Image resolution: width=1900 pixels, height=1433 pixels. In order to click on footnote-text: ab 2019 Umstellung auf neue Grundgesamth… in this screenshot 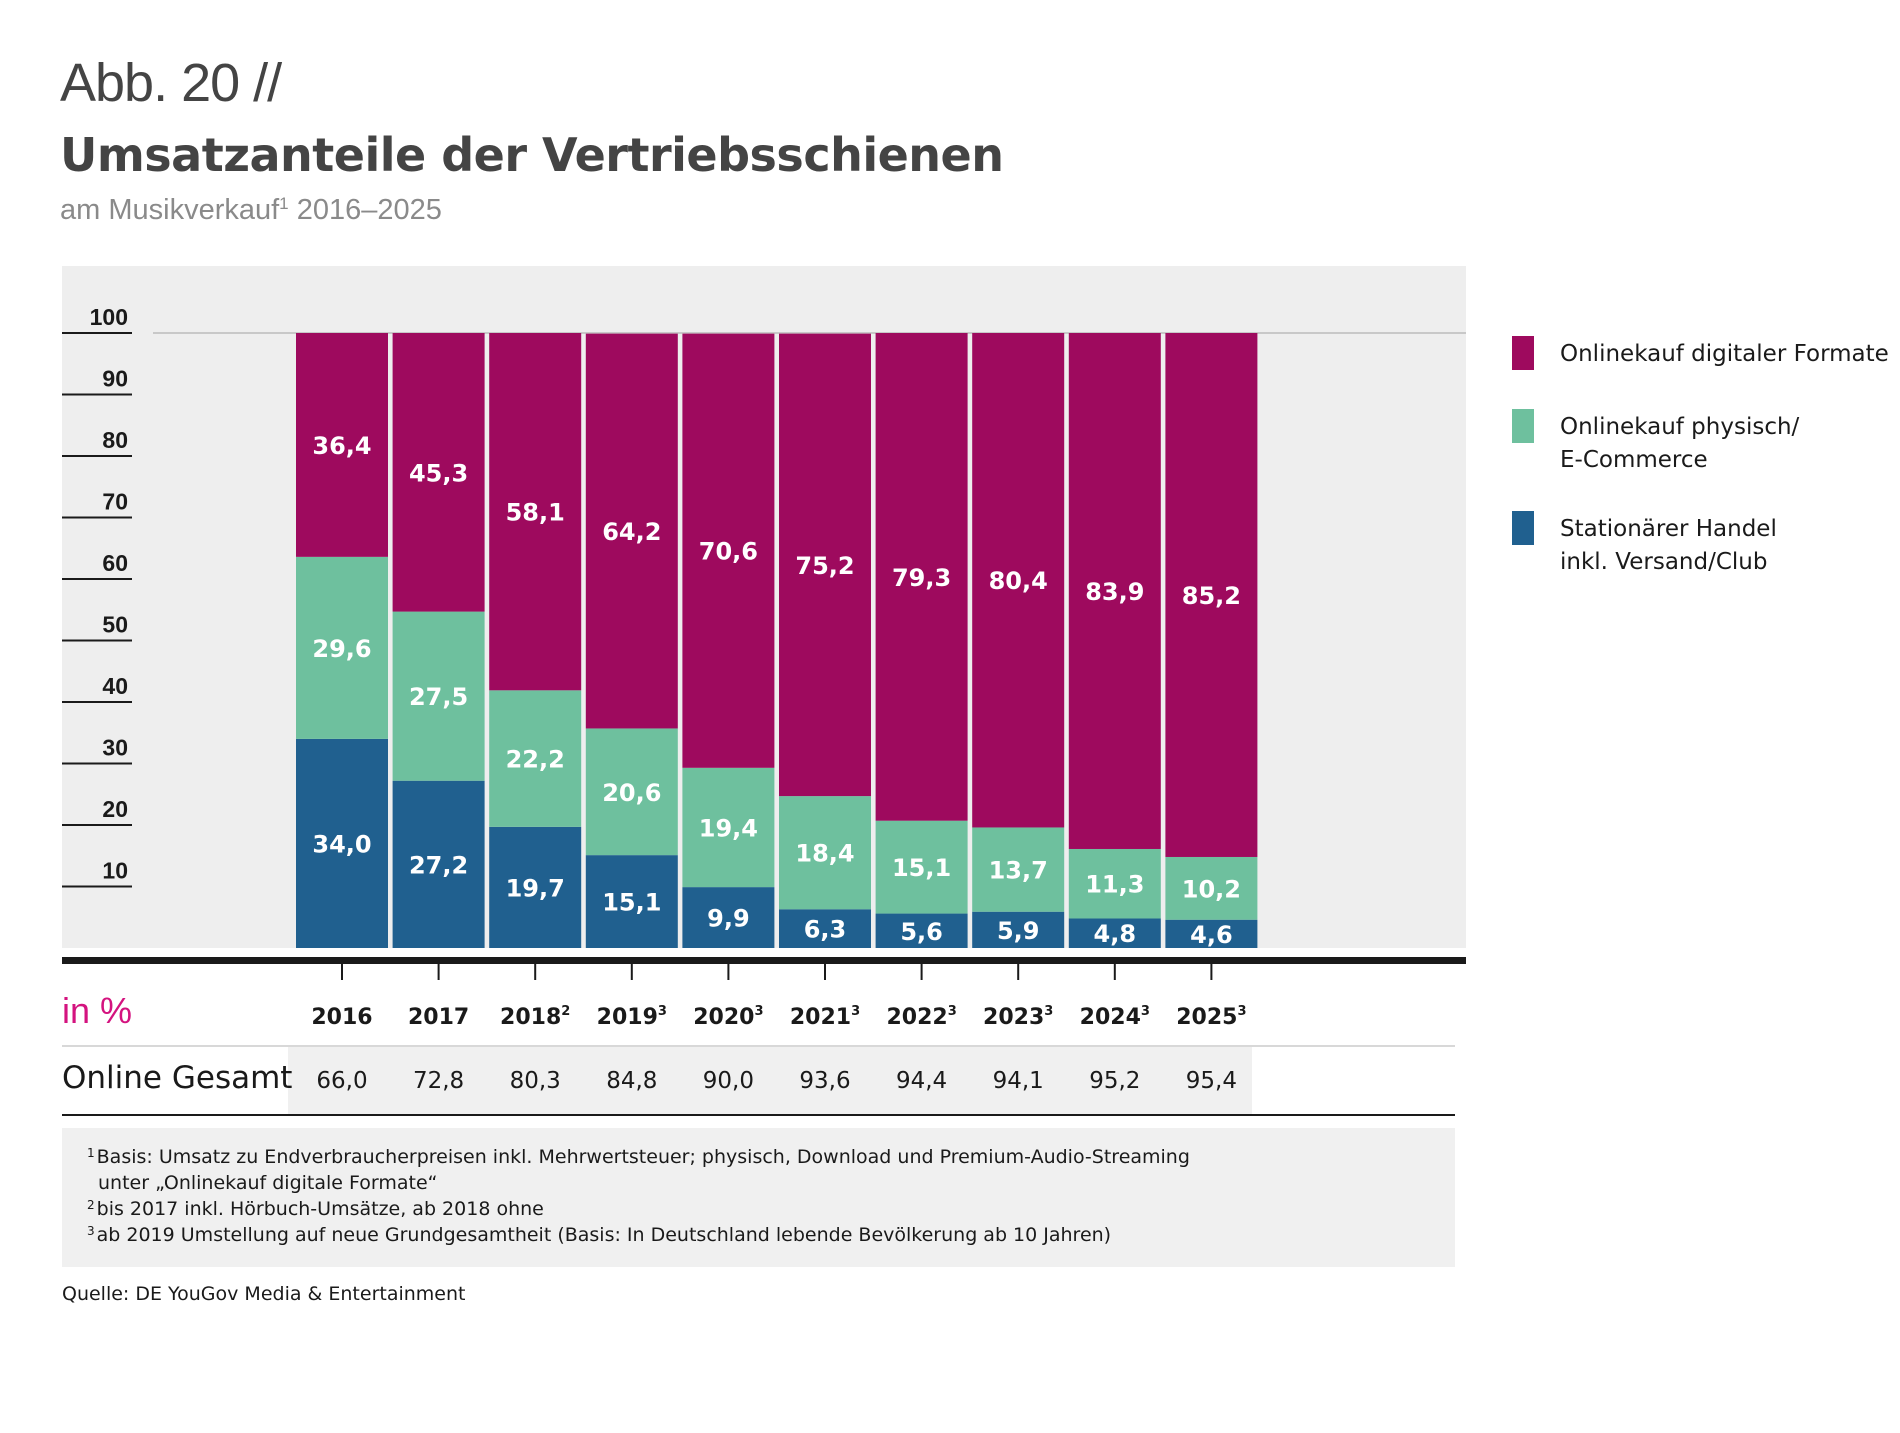, I will do `click(604, 1235)`.